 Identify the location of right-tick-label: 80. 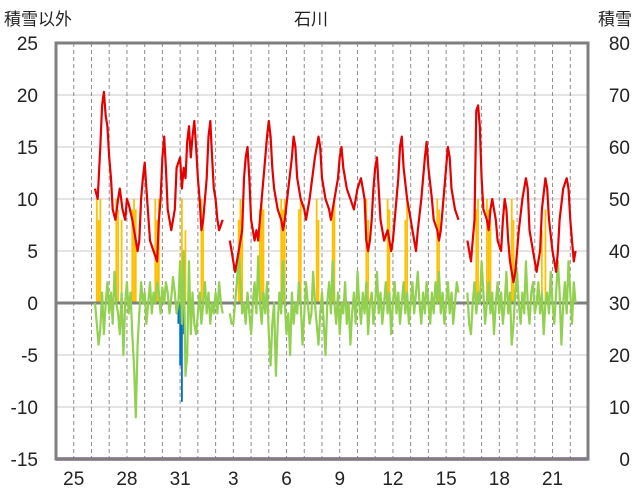
(619, 44).